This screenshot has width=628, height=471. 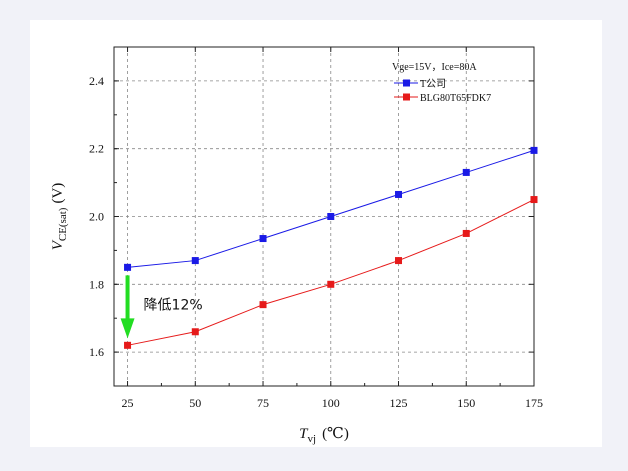 What do you see at coordinates (96, 149) in the screenshot?
I see `y-tick-label: 2.2` at bounding box center [96, 149].